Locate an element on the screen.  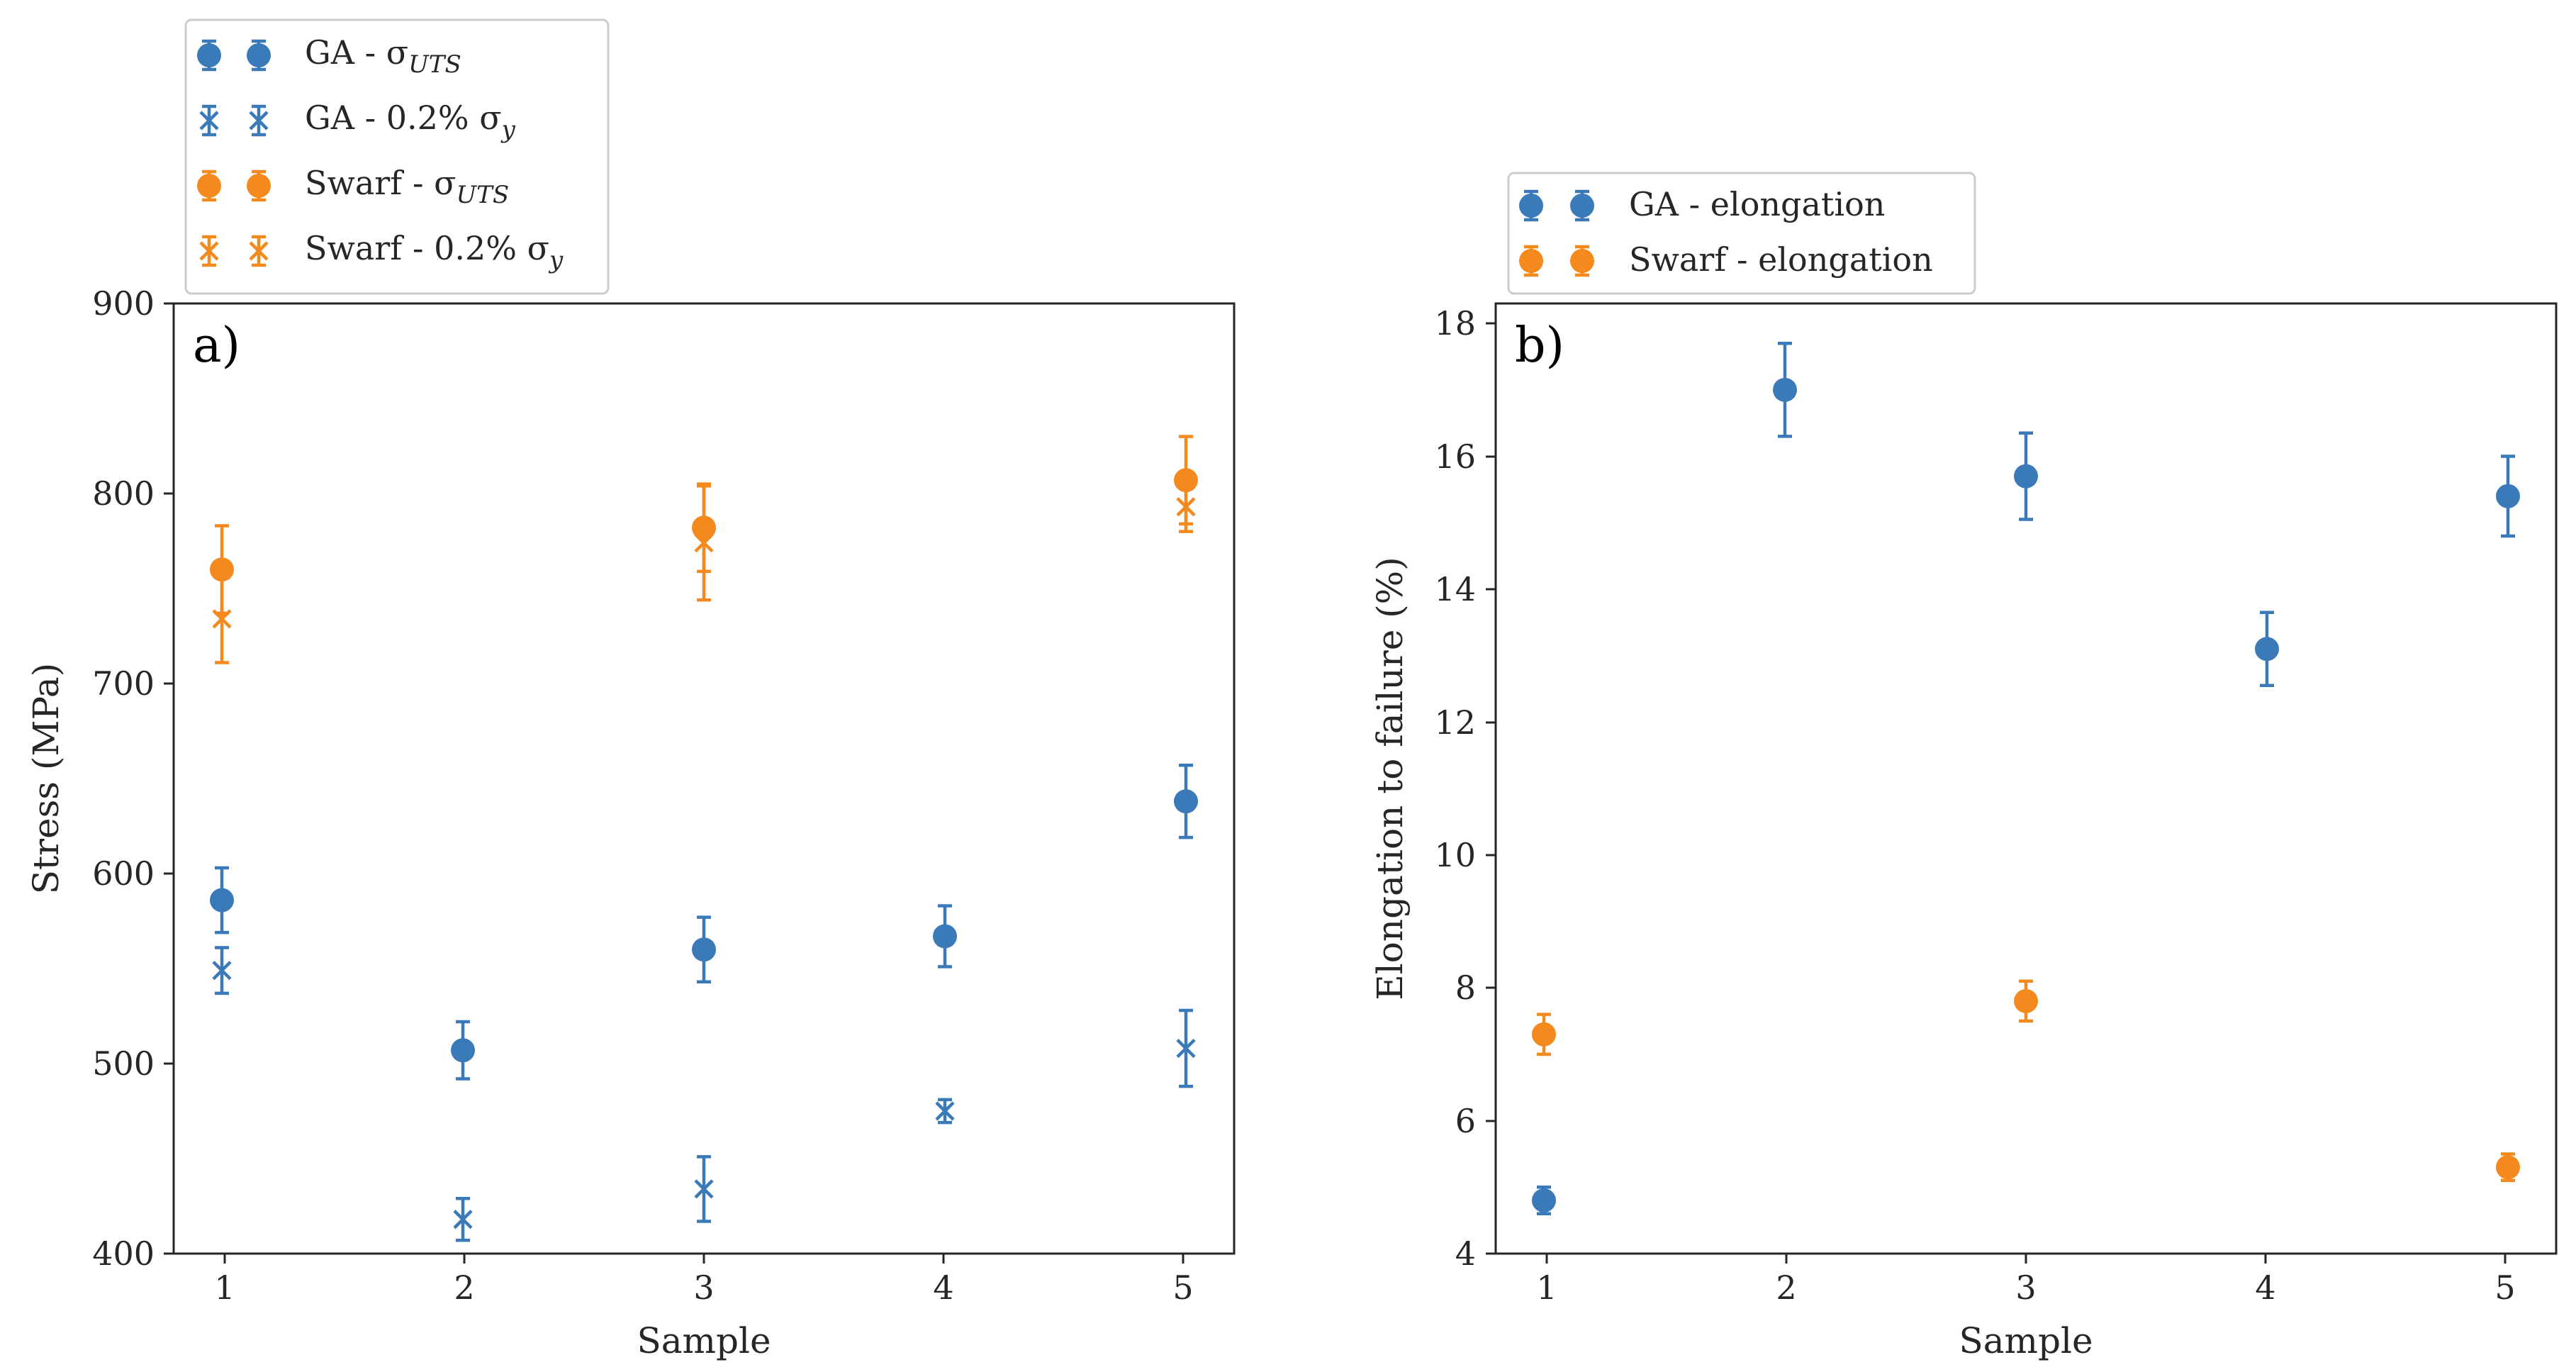
elongation-legend-box is located at coordinates (1742, 233).